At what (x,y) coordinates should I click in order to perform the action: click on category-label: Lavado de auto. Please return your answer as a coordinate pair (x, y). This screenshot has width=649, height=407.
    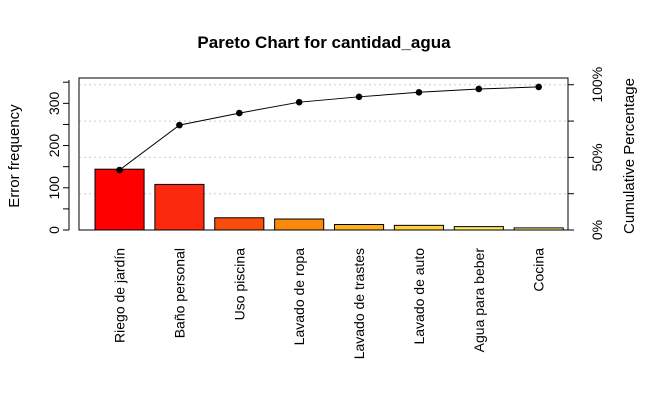
    Looking at the image, I should click on (419, 296).